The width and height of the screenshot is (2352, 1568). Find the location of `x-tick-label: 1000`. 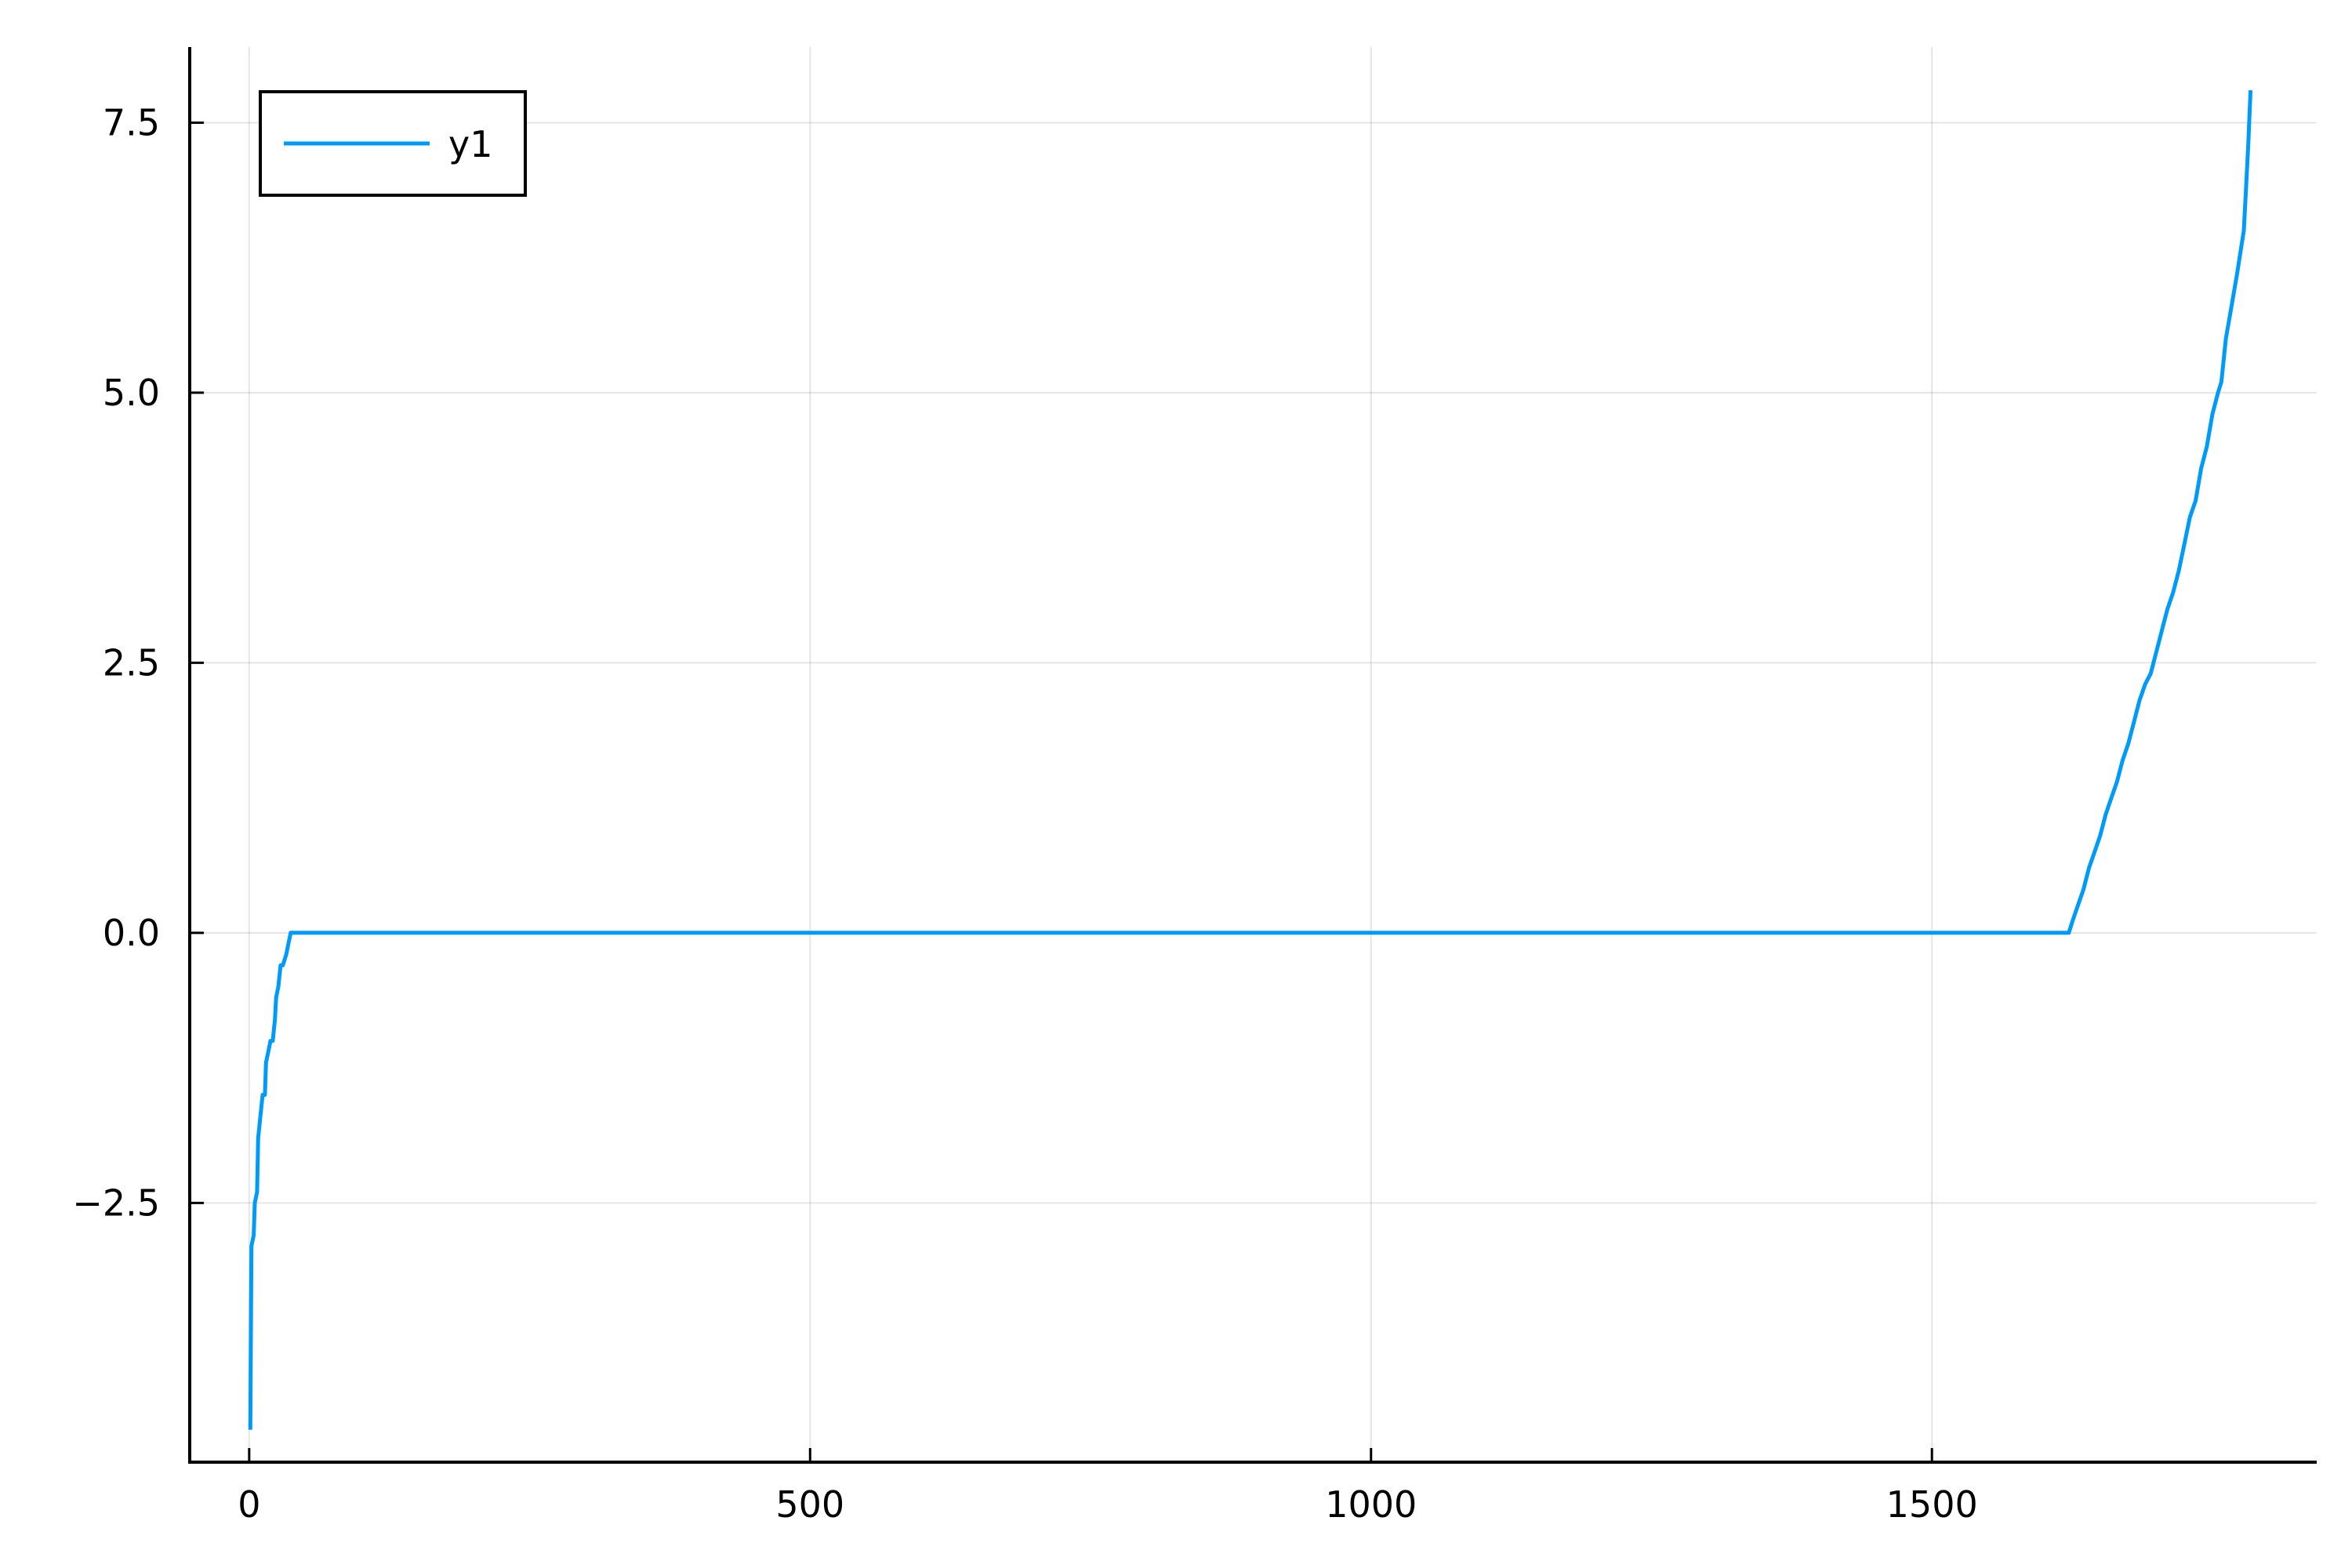

x-tick-label: 1000 is located at coordinates (1371, 1504).